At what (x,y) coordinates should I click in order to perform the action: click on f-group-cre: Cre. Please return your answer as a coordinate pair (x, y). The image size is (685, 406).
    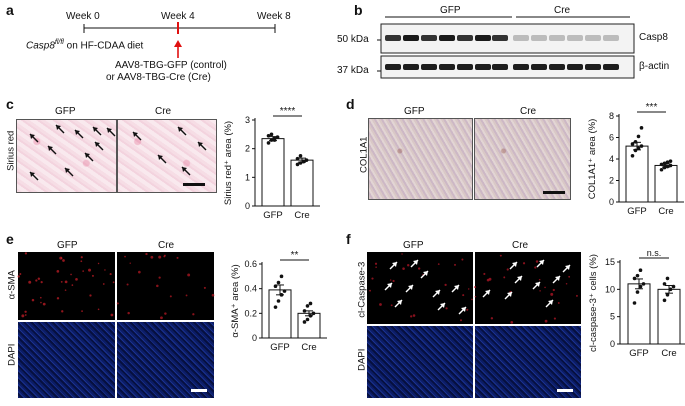
    Looking at the image, I should click on (520, 245).